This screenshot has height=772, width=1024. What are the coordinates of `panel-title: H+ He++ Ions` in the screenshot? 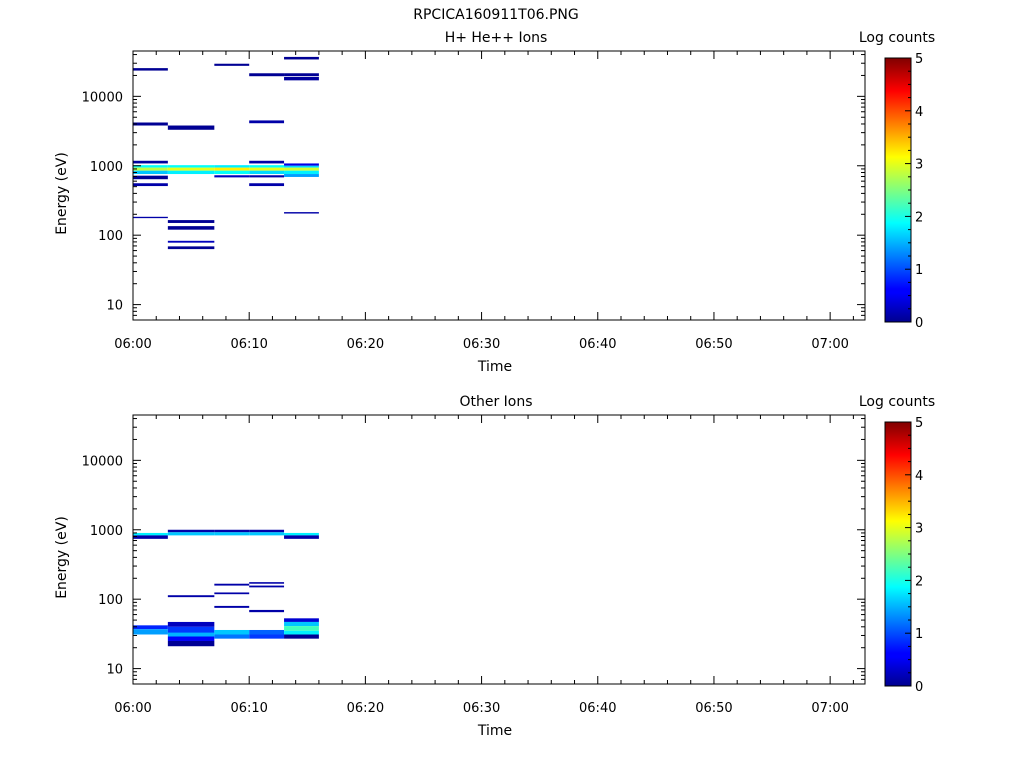 It's located at (496, 38).